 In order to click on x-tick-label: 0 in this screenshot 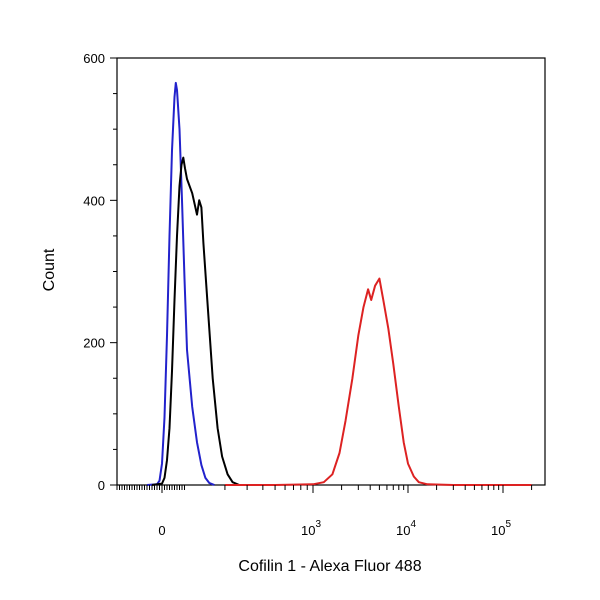, I will do `click(161, 530)`.